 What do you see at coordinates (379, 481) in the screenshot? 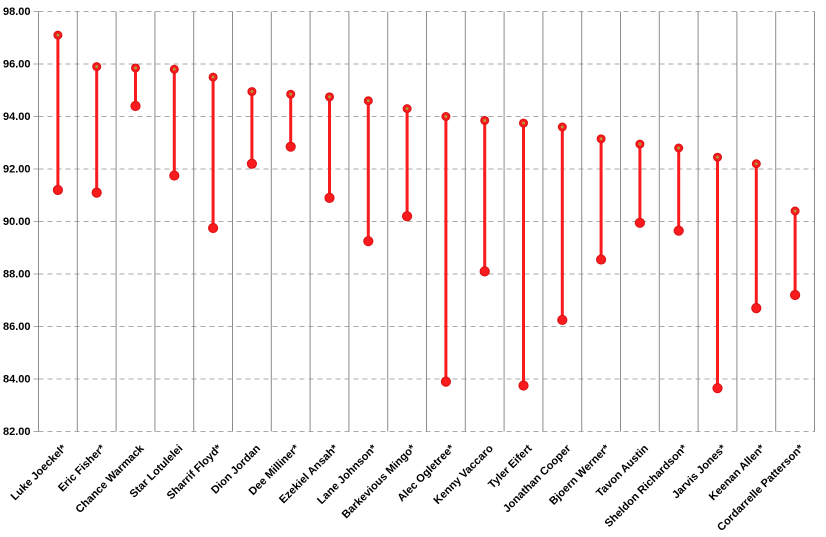
I see `category-label: Barkevious Mingo*` at bounding box center [379, 481].